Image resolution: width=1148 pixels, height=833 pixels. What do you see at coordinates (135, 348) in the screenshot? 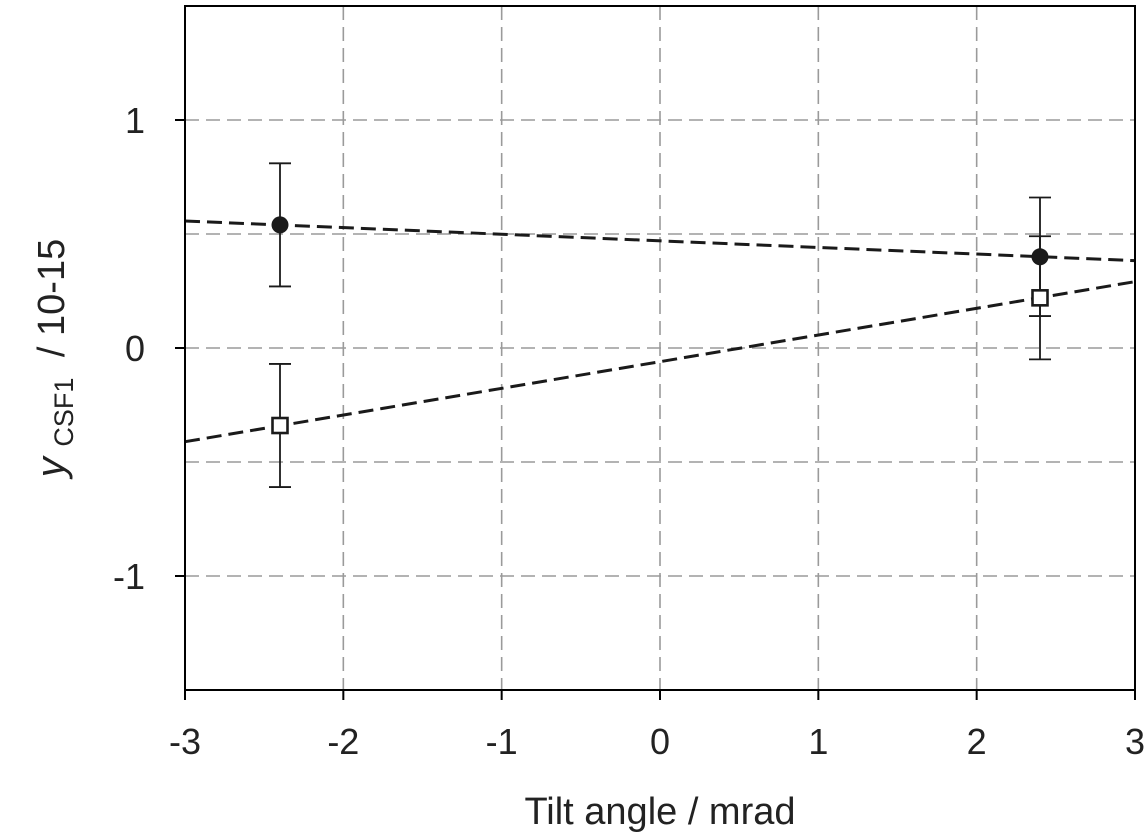
I see `y-tick-label: 0` at bounding box center [135, 348].